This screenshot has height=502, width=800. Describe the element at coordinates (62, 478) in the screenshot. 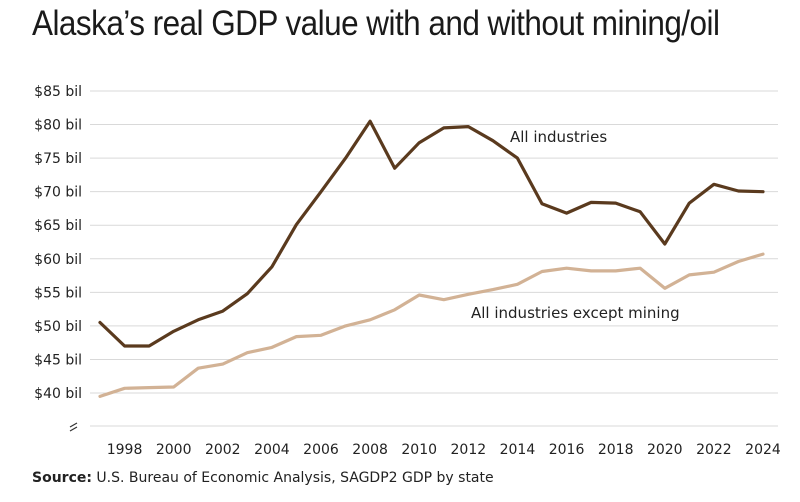

I see `source-label: Source:` at that location.